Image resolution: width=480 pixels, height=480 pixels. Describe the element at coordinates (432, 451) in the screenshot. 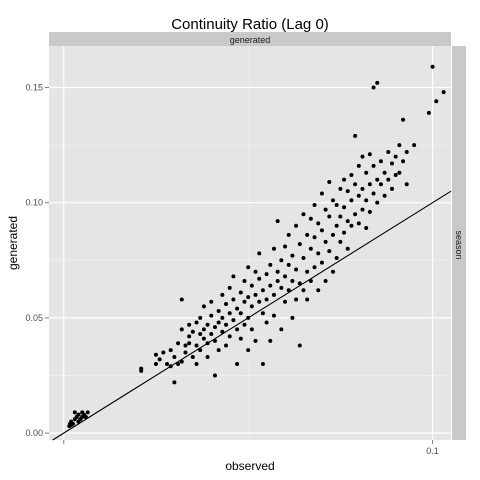

I see `x-tick-label: 0.1` at that location.